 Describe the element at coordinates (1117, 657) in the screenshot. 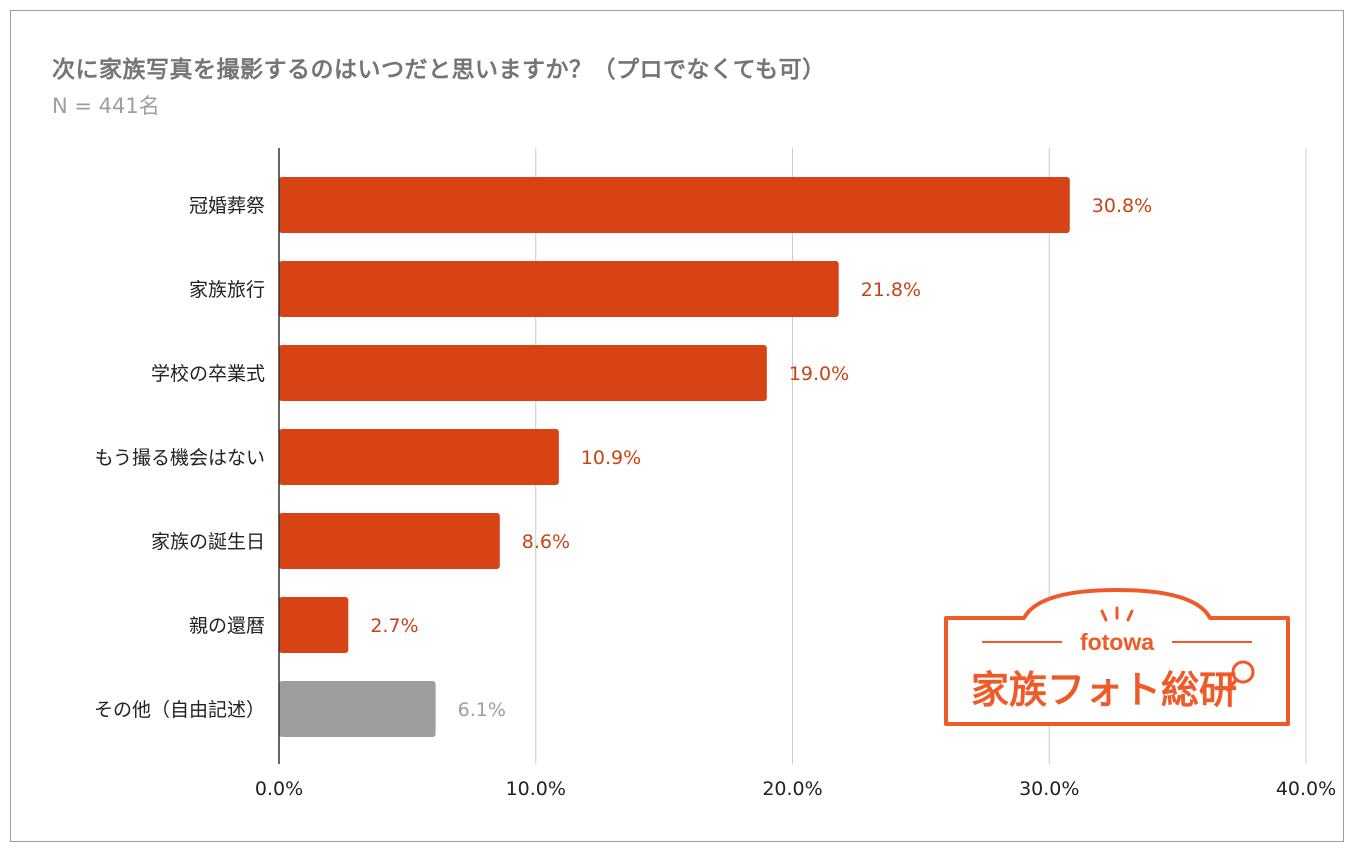

I see `fotowa-logo: fotowa 家族フォト総研` at that location.